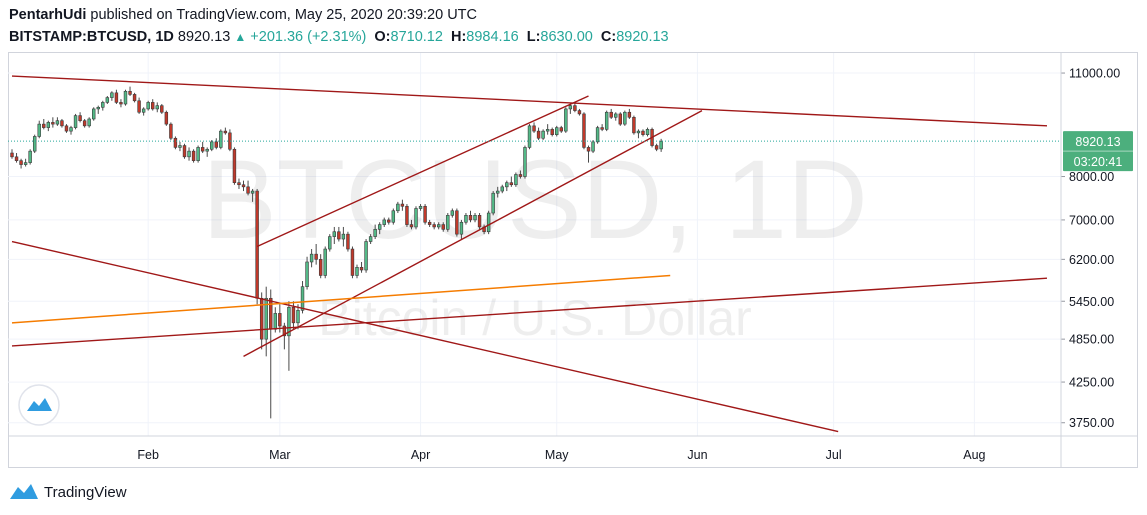  What do you see at coordinates (1091, 302) in the screenshot?
I see `y-tick-label: 5450.00` at bounding box center [1091, 302].